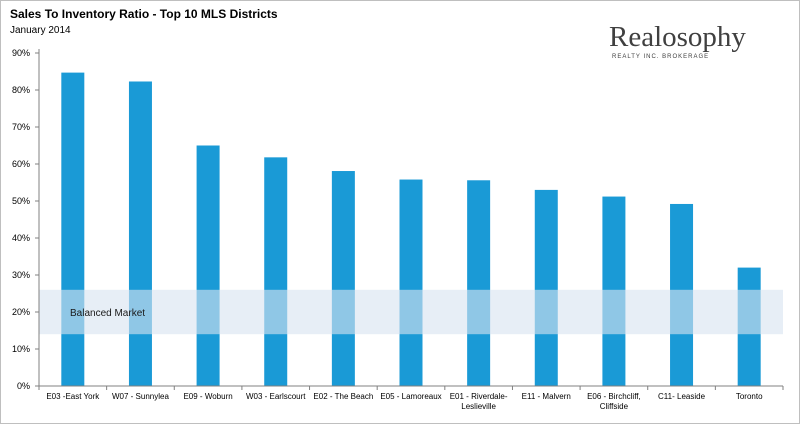 This screenshot has width=800, height=424. Describe the element at coordinates (21, 238) in the screenshot. I see `y-tick-label: 40%` at that location.